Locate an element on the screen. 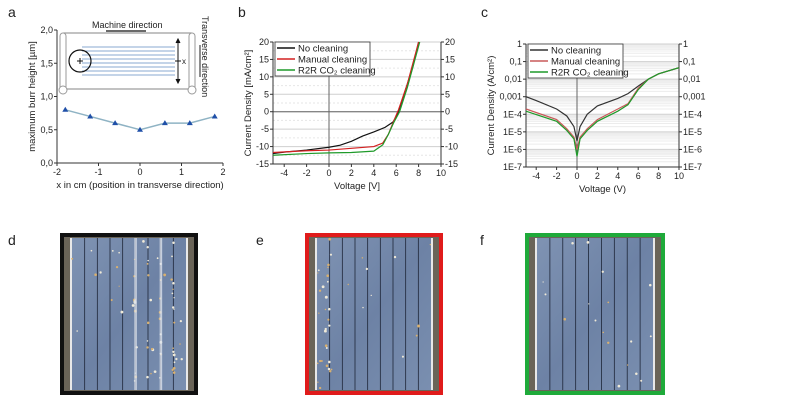 This screenshot has width=800, height=405. panel-label-a: a is located at coordinates (12, 12).